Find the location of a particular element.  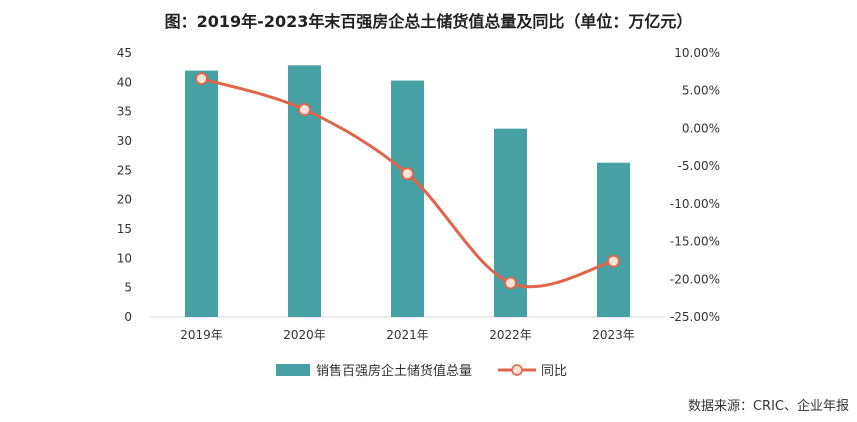

legend-line-label: 同比 is located at coordinates (554, 371).